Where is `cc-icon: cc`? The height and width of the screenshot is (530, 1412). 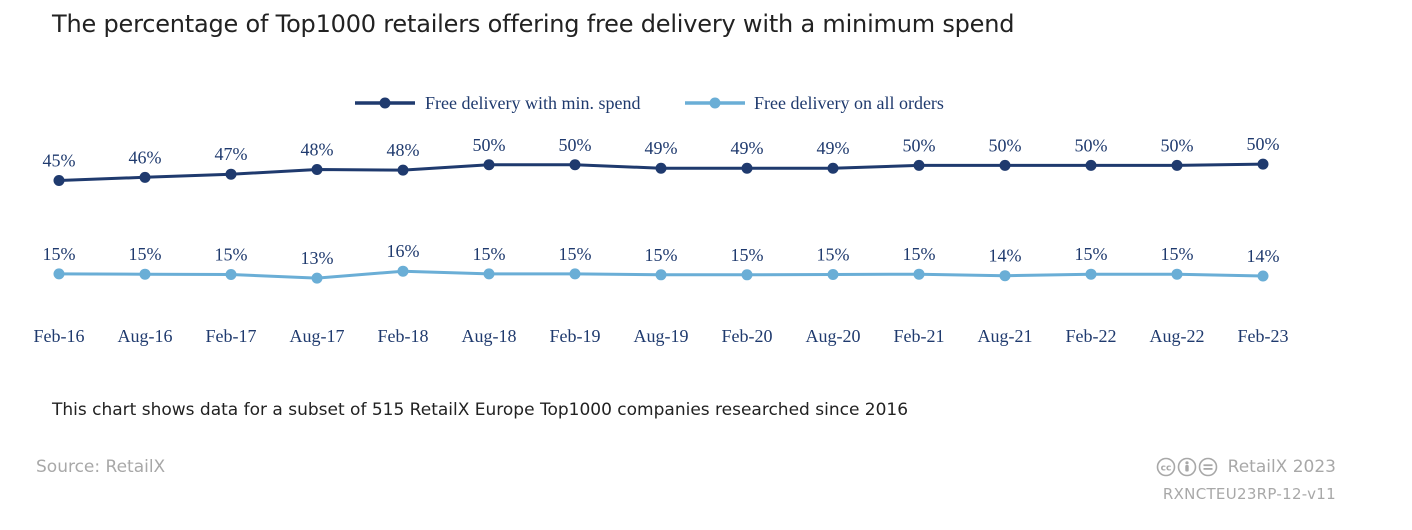 cc-icon: cc is located at coordinates (1165, 467).